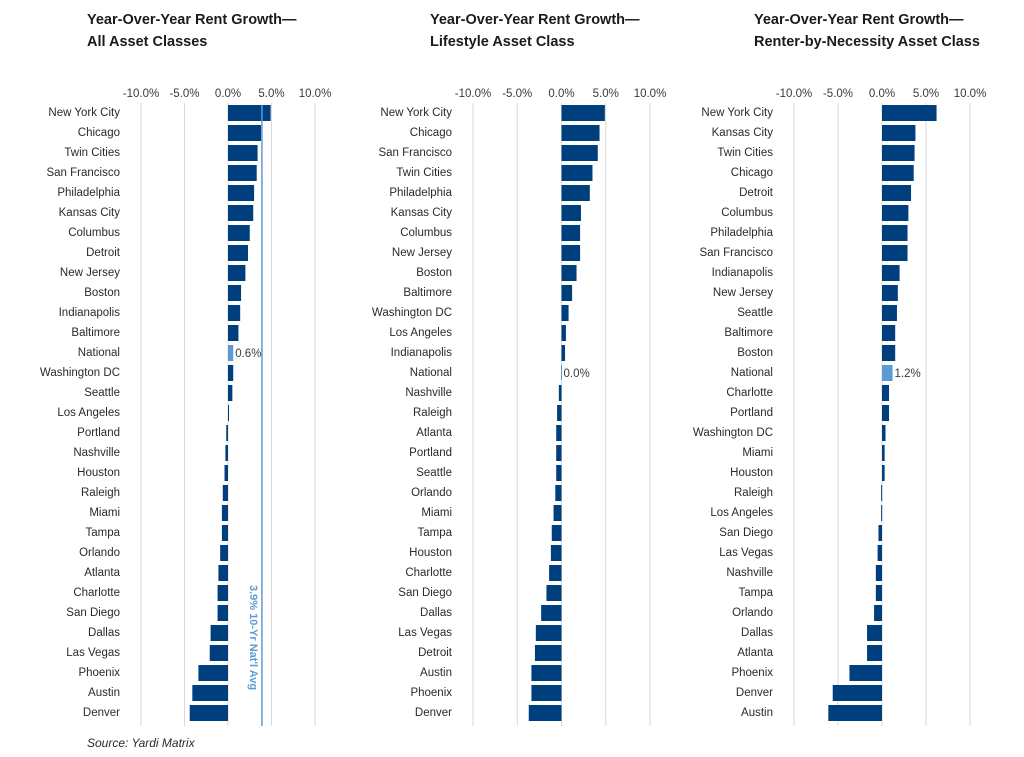 The height and width of the screenshot is (757, 1024). Describe the element at coordinates (253, 637) in the screenshot. I see `reference-line-label: 3.9% 10-Yr Nat'l Avg` at that location.